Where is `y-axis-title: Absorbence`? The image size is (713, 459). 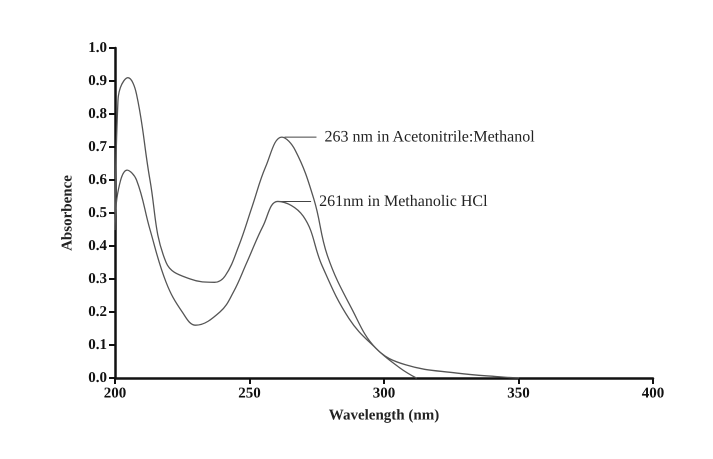
y-axis-title: Absorbence is located at coordinates (68, 212).